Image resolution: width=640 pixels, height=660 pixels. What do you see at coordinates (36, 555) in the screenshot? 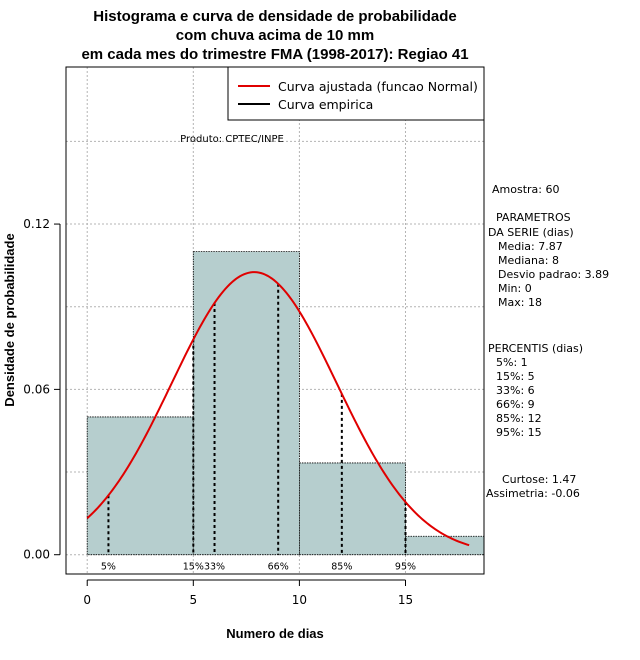
I see `y-tick-label: 0.00` at bounding box center [36, 555].